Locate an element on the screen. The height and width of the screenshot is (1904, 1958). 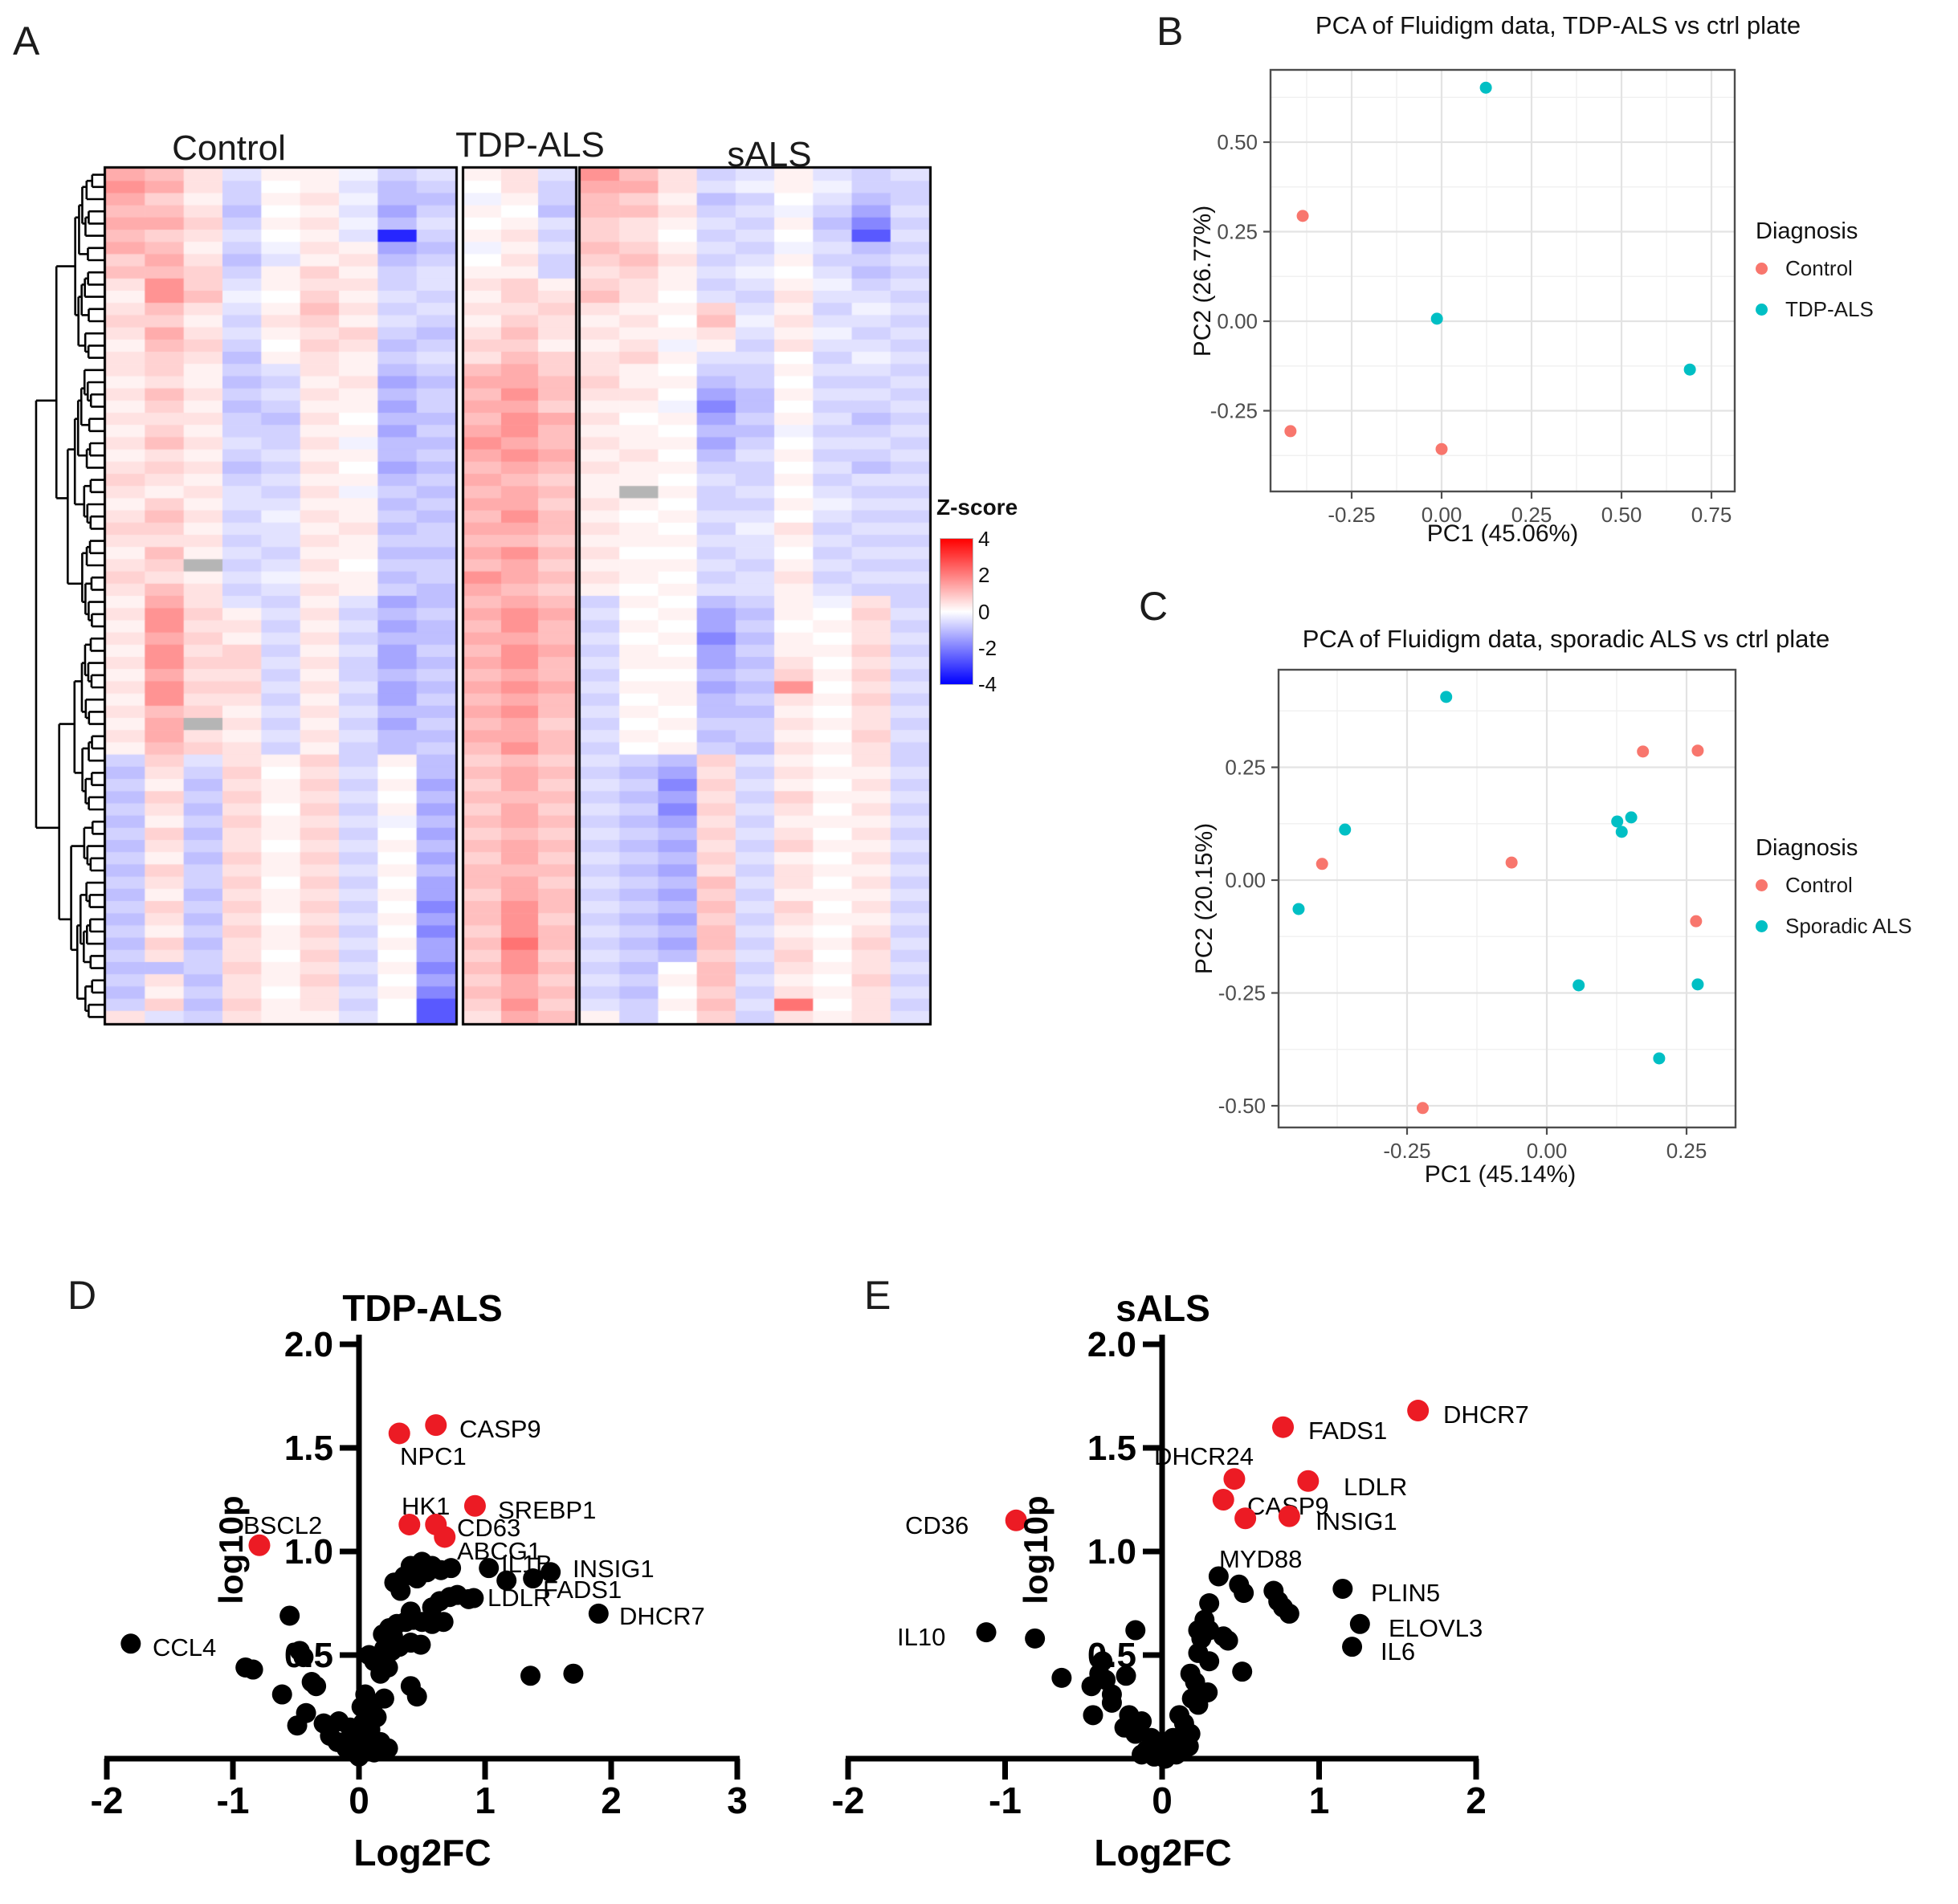
panel-label-a: A is located at coordinates (27, 40).